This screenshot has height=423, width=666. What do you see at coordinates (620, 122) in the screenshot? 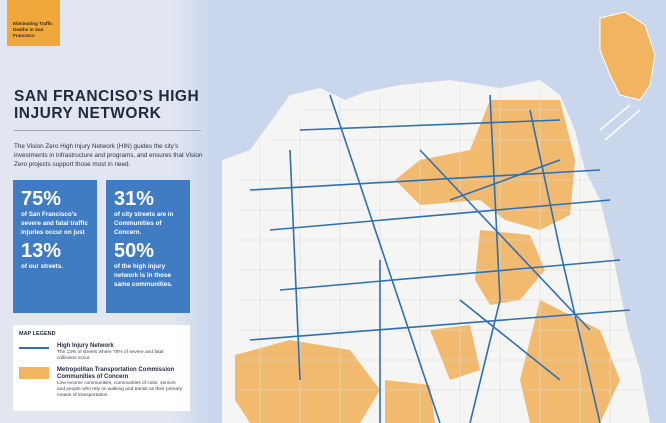
I see `bridge` at bounding box center [620, 122].